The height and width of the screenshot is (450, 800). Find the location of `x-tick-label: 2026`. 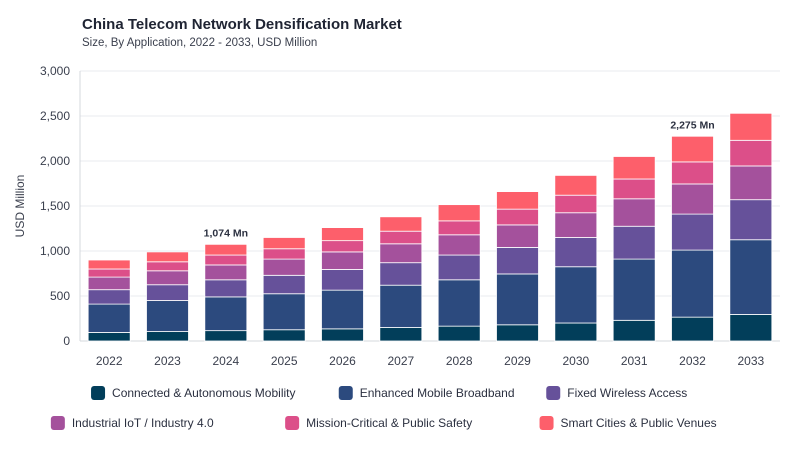

x-tick-label: 2026 is located at coordinates (342, 361).